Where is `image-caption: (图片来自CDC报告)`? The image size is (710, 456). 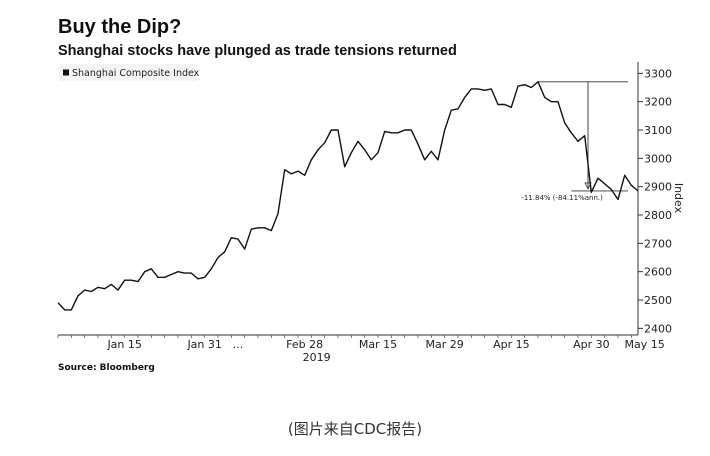
image-caption: (图片来自CDC报告) is located at coordinates (355, 429).